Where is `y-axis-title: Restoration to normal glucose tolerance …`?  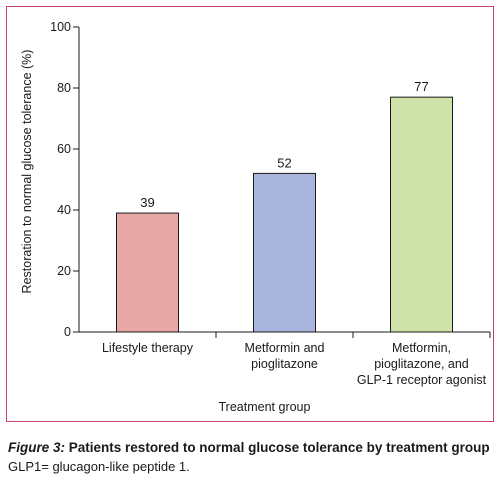
y-axis-title: Restoration to normal glucose tolerance … is located at coordinates (27, 172).